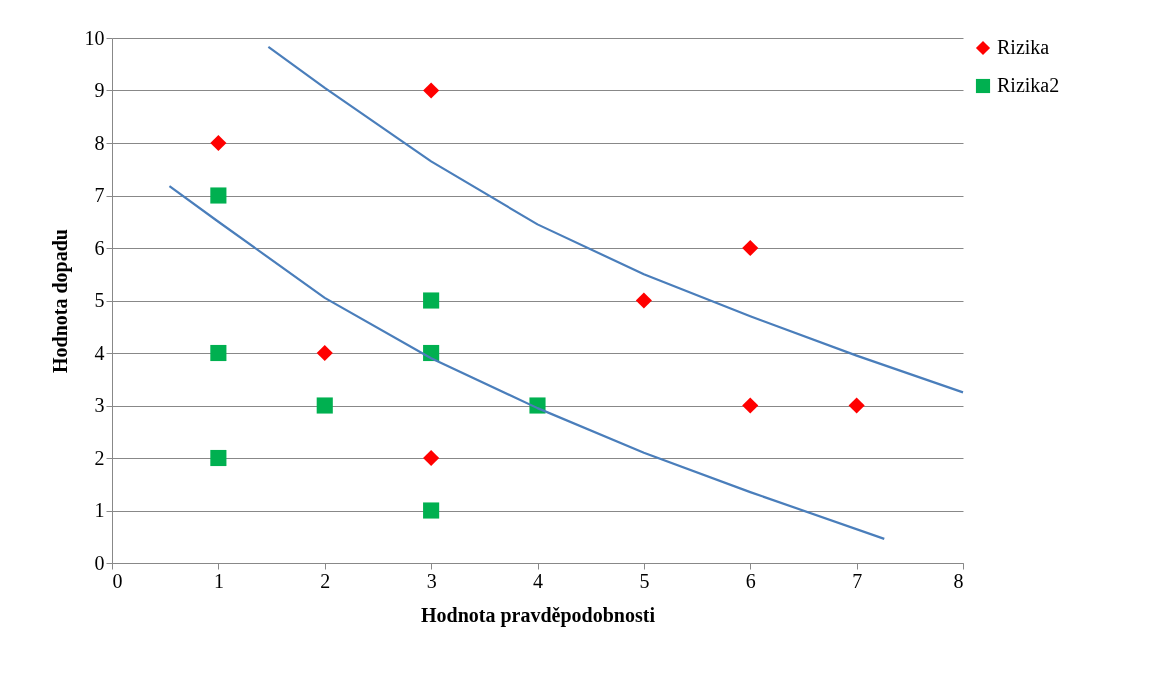 Image resolution: width=1154 pixels, height=674 pixels. Describe the element at coordinates (750, 580) in the screenshot. I see `x-tick-label: 6` at that location.